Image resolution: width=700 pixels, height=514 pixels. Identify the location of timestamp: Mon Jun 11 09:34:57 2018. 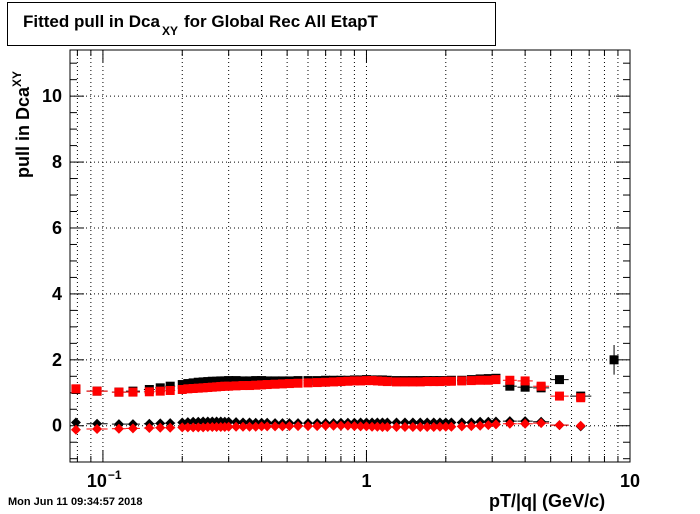
(75, 502).